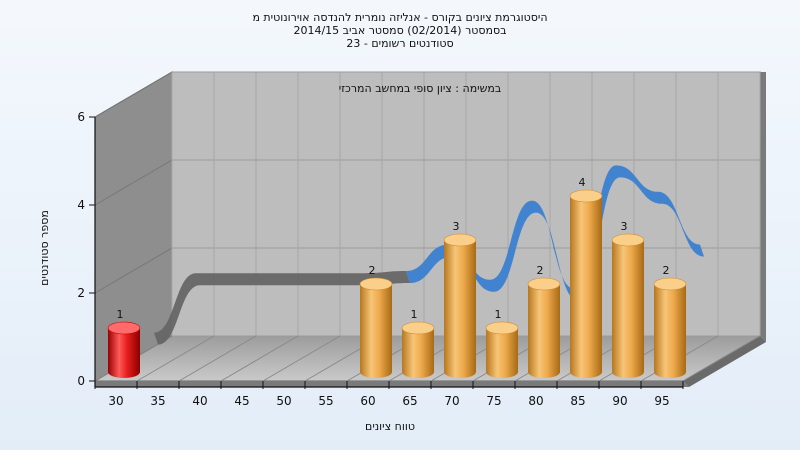 This screenshot has width=800, height=450. Describe the element at coordinates (325, 401) in the screenshot. I see `x-tick-label: 55` at that location.